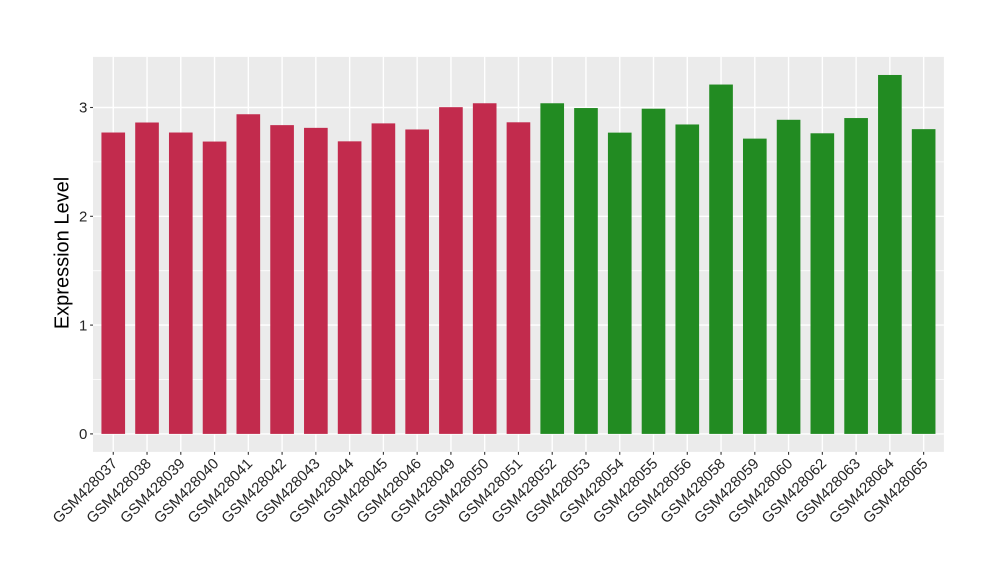  What do you see at coordinates (63, 253) in the screenshot?
I see `svg-text: Expression Level` at bounding box center [63, 253].